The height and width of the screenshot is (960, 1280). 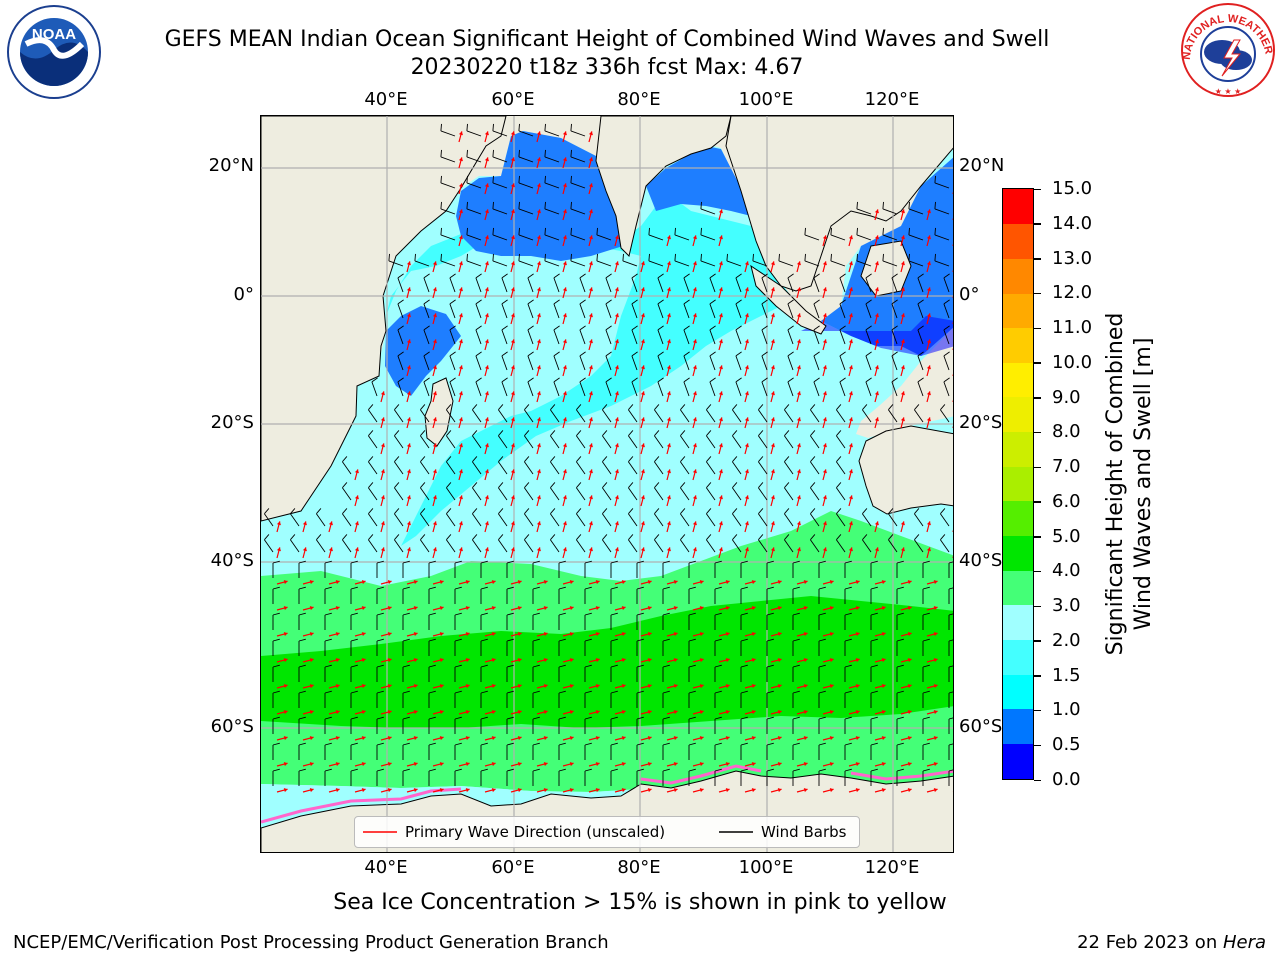 What do you see at coordinates (981, 726) in the screenshot?
I see `lat-label-right: 60°S` at bounding box center [981, 726].